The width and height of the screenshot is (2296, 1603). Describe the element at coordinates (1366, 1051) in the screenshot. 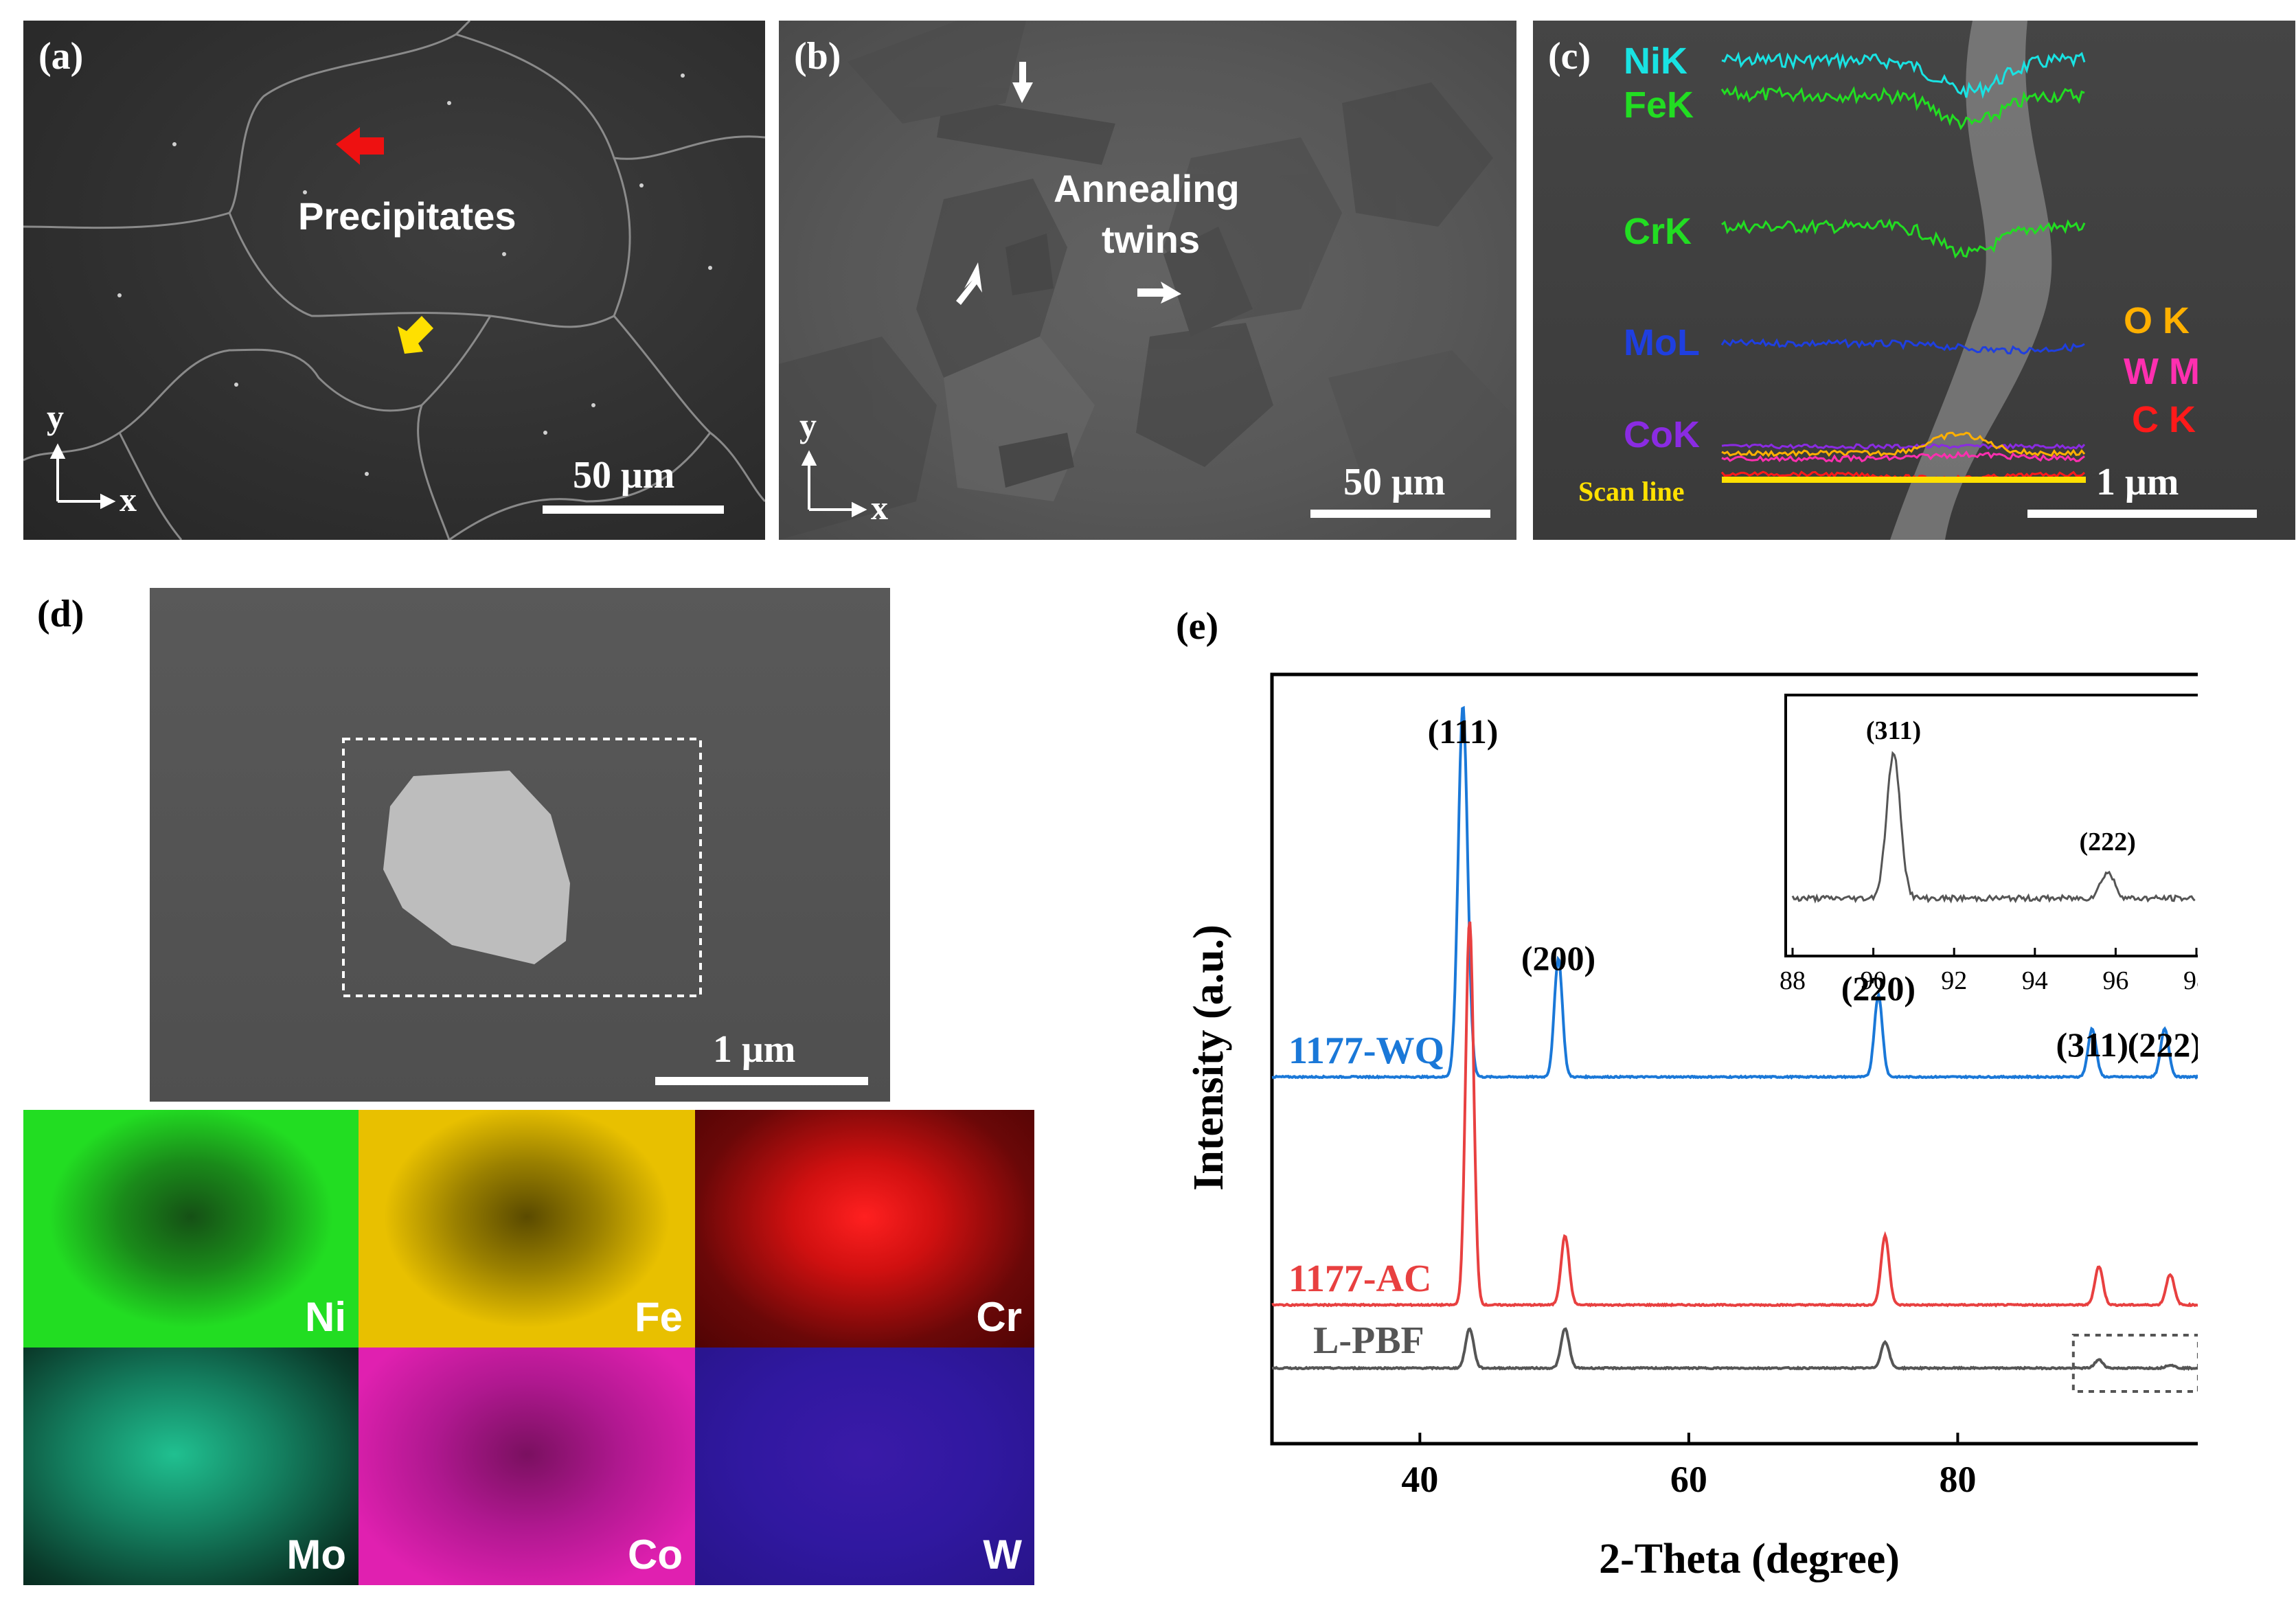

I see `series-label: 1177-WQ` at that location.